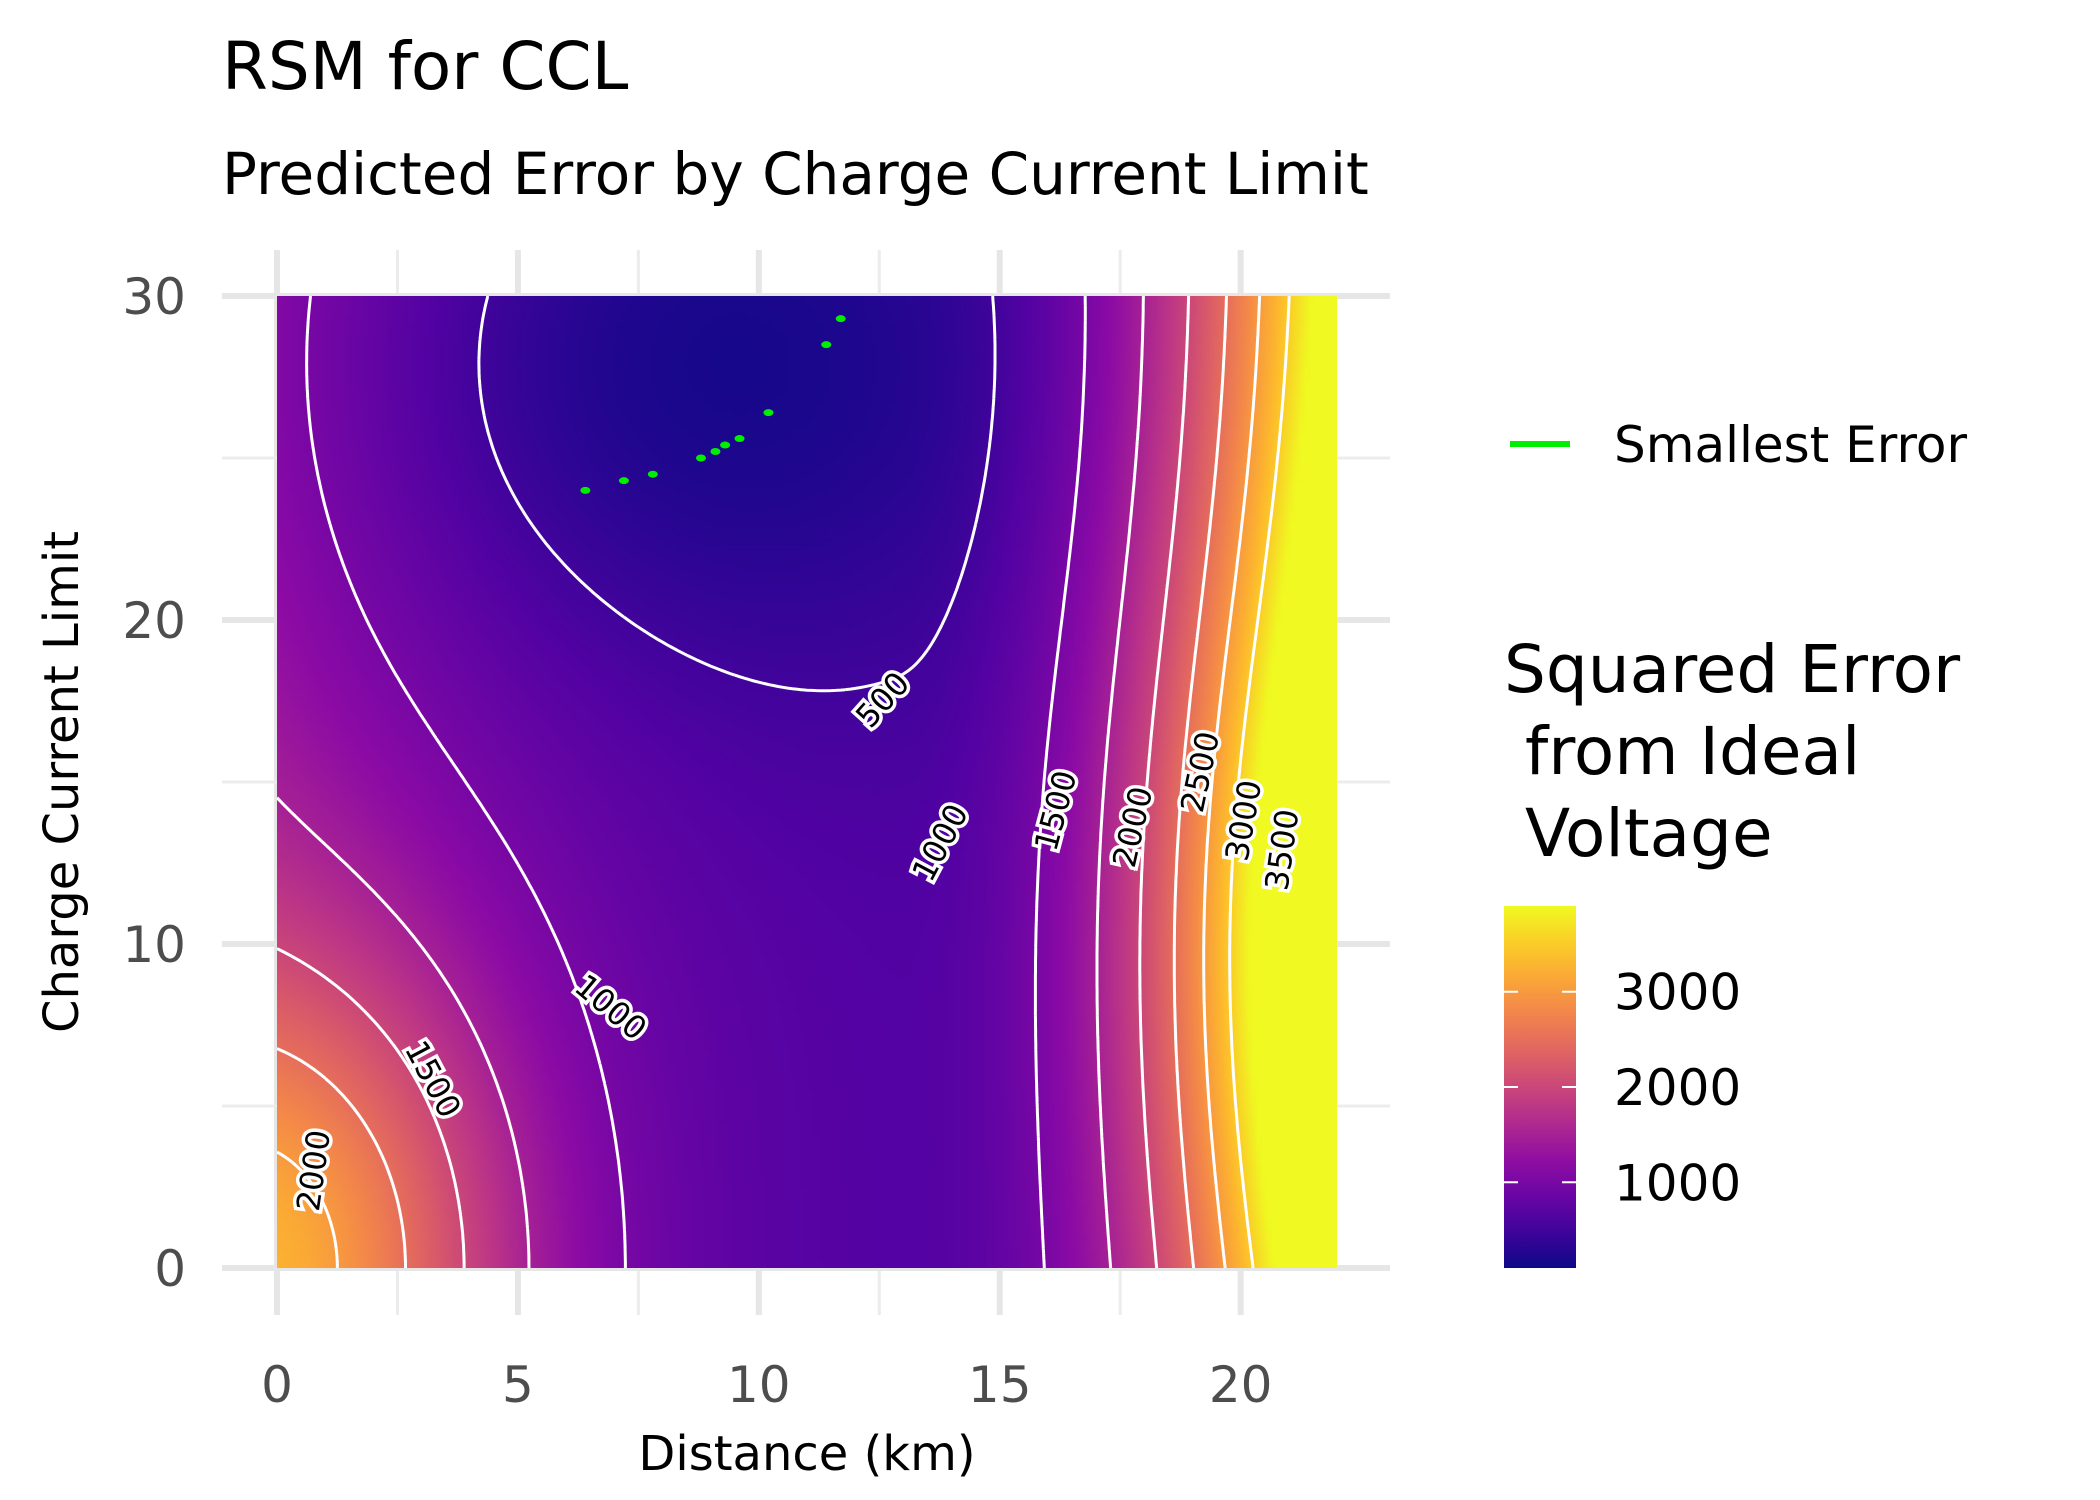  Describe the element at coordinates (425, 66) in the screenshot. I see `chart-title: RSM for CCL` at that location.